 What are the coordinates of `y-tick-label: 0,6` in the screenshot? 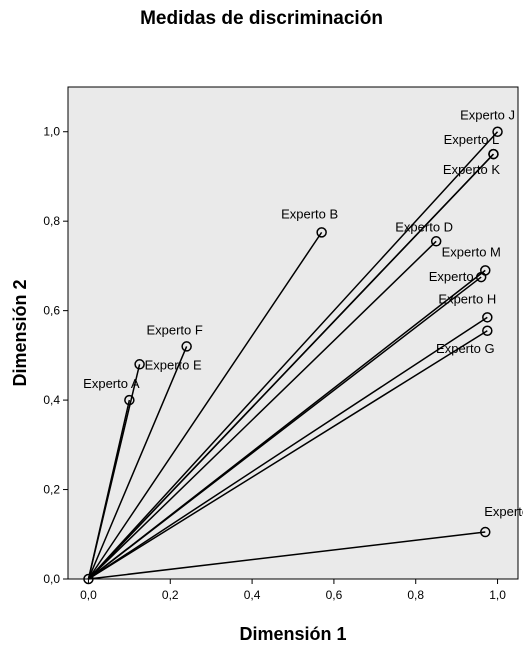 It's located at (51, 311).